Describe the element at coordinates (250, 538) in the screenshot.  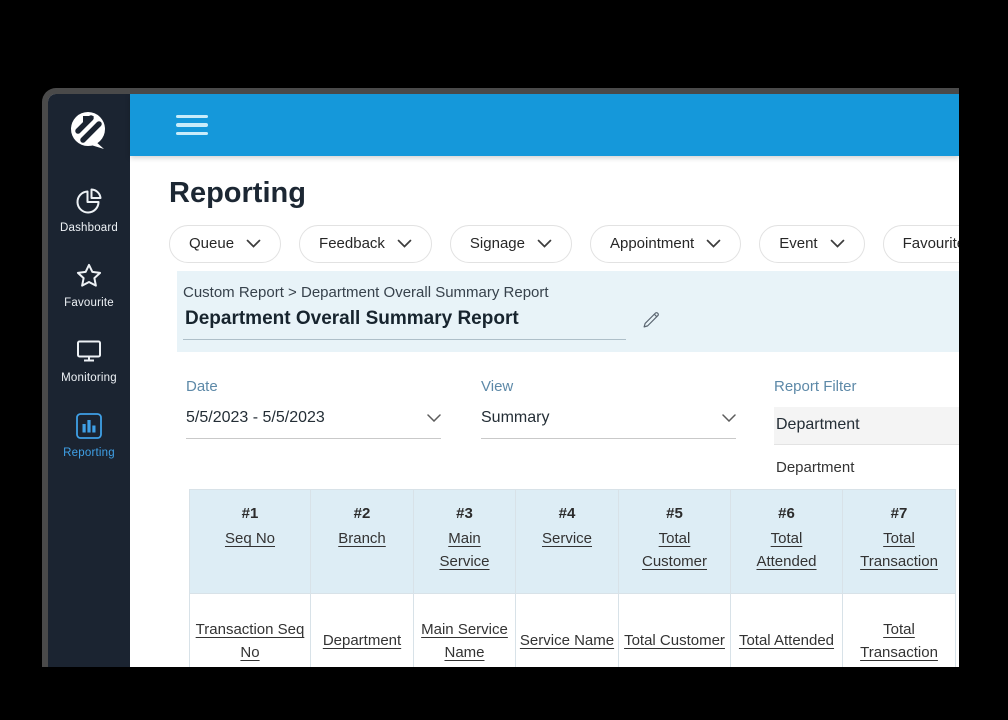
I see `column-sort-link: Seq No` at that location.